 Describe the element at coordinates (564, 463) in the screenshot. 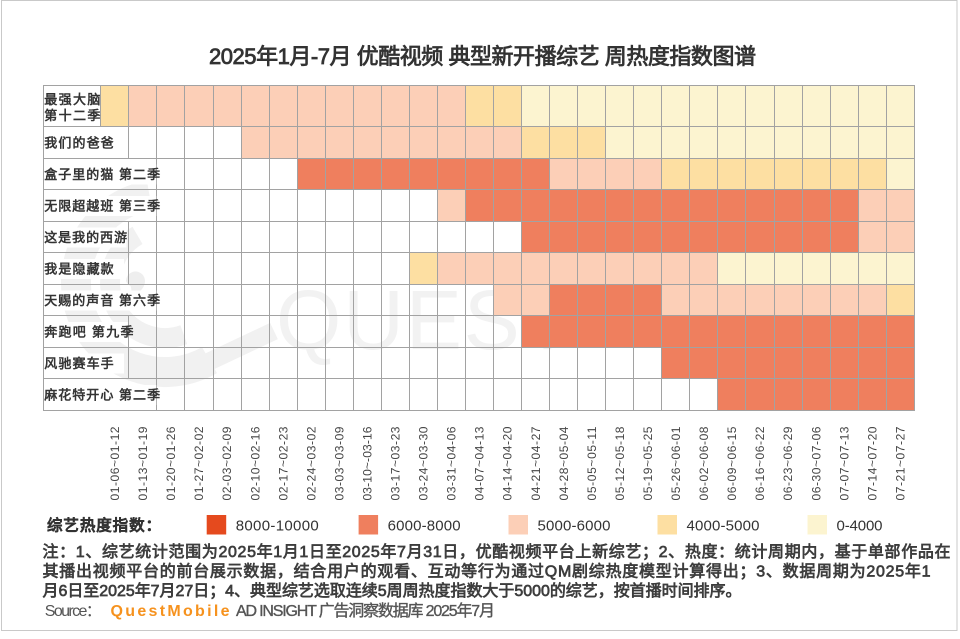

I see `svg-text: 04-28~05-04` at that location.